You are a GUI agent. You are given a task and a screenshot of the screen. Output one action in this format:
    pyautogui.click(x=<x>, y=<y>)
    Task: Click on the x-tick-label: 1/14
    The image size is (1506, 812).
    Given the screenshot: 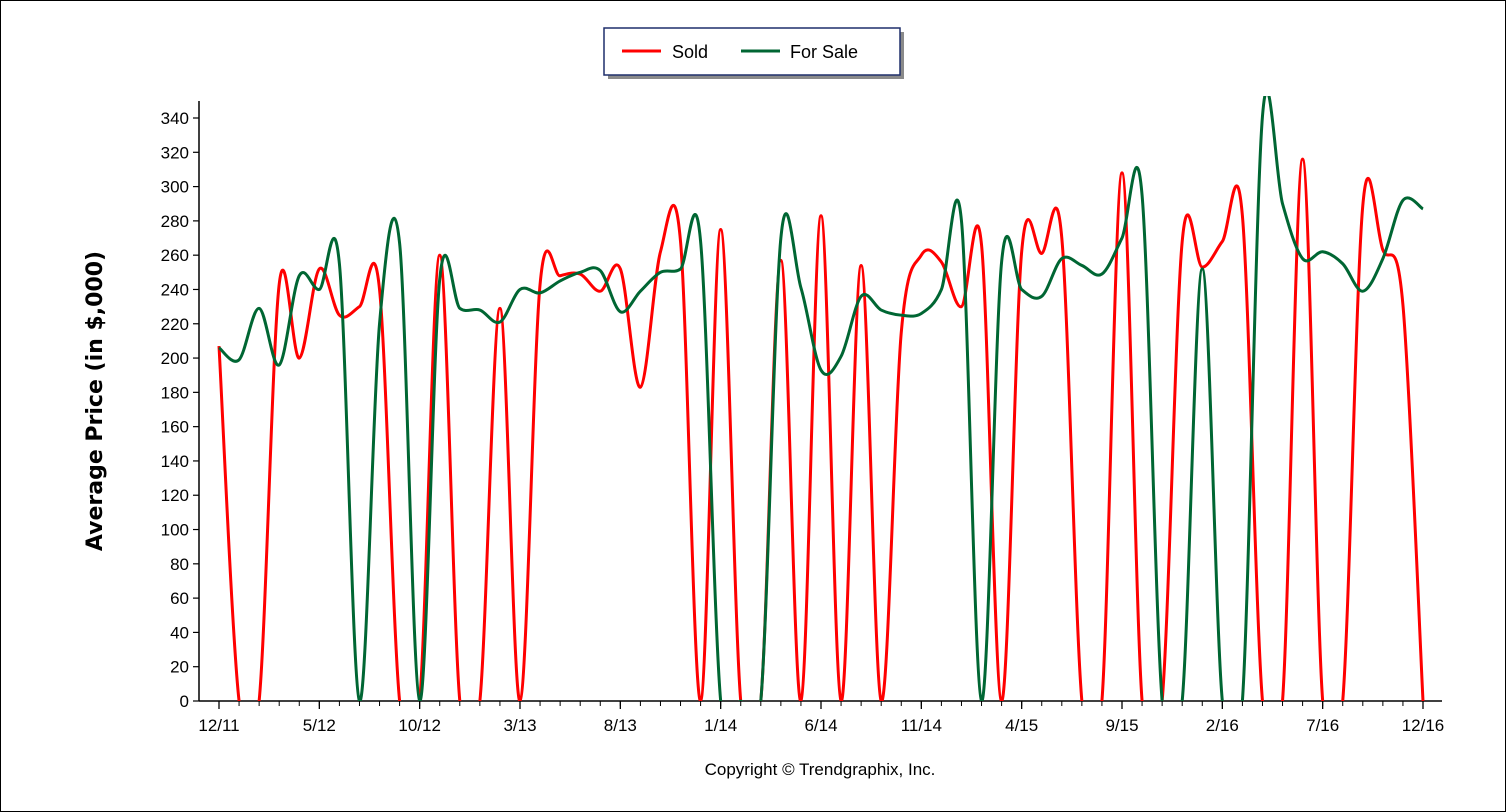 What is the action you would take?
    pyautogui.click(x=720, y=725)
    